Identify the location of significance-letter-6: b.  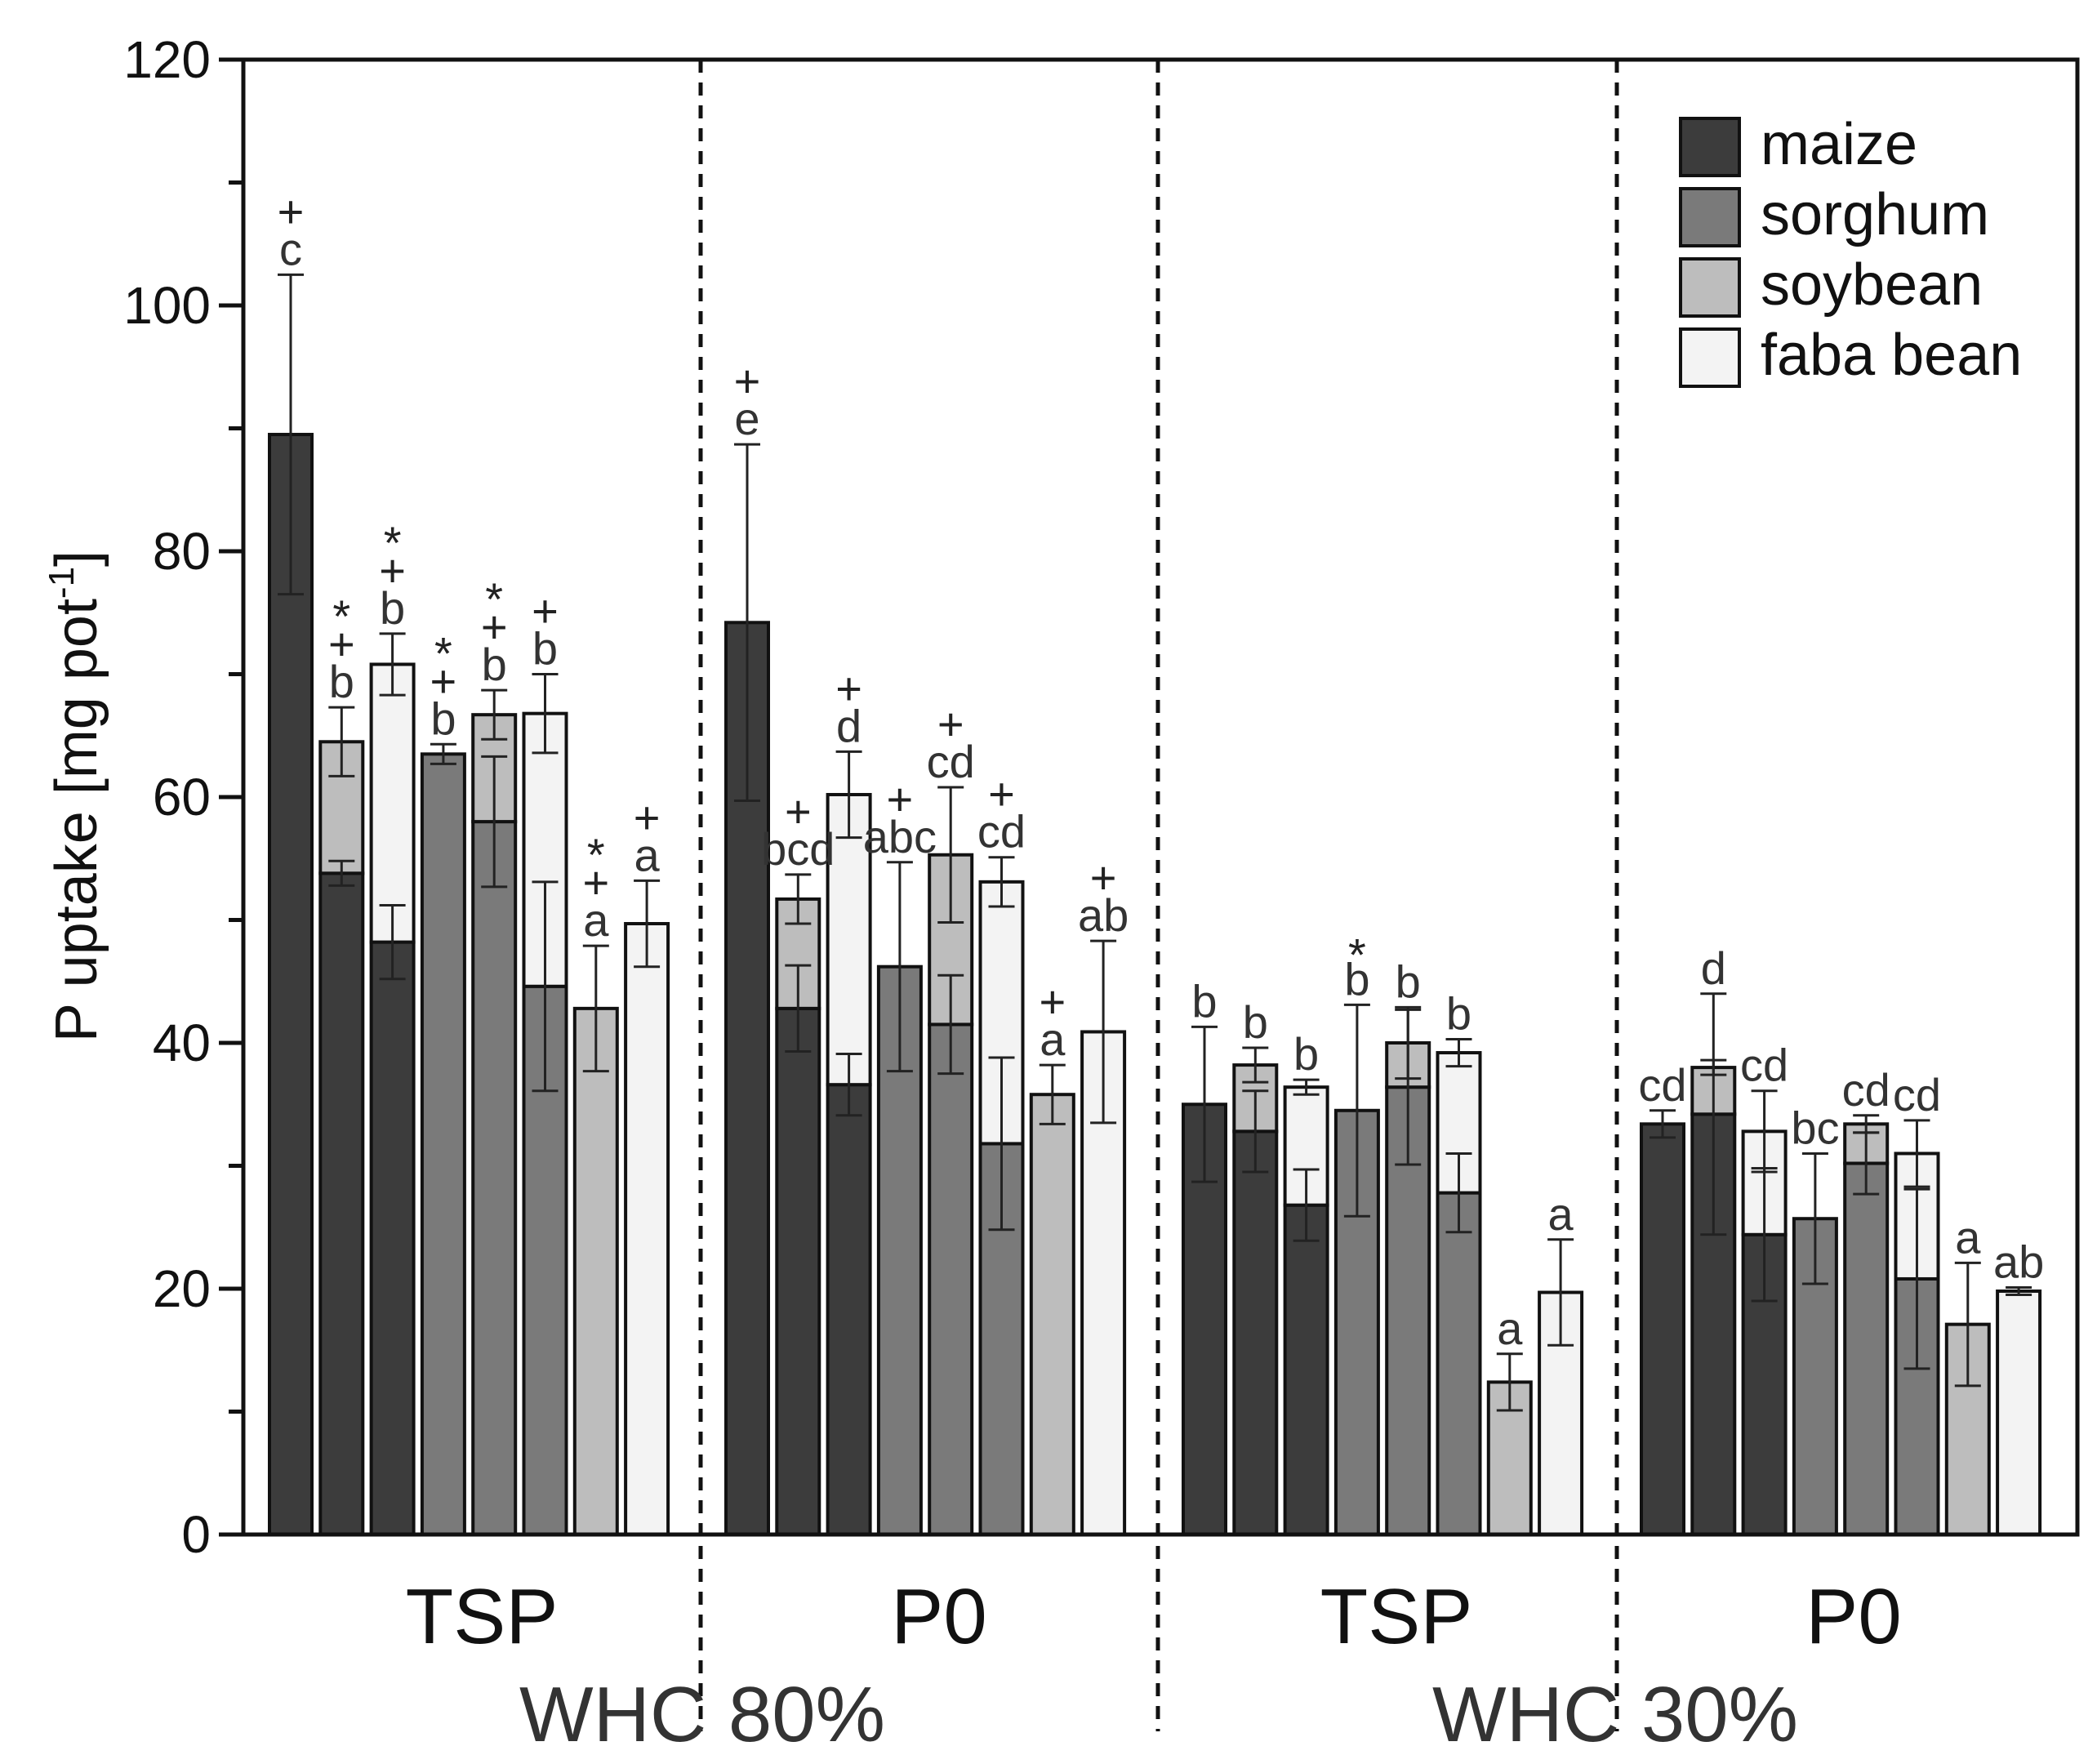
(545, 649).